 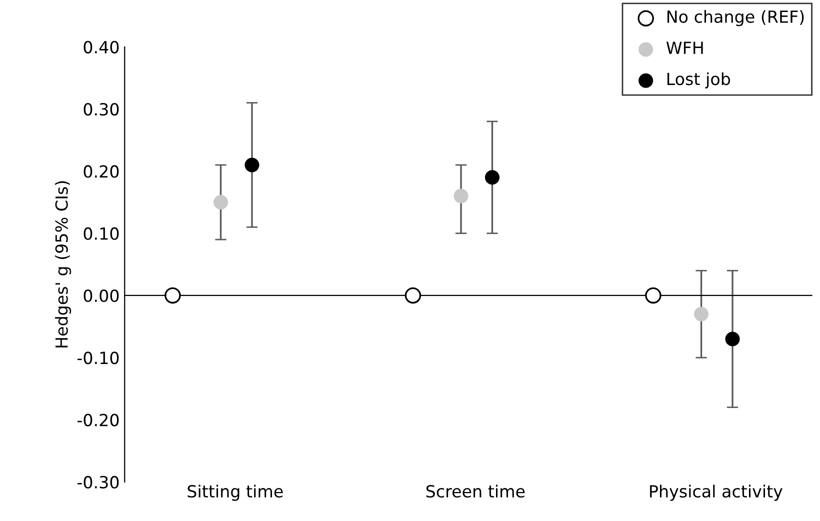 What do you see at coordinates (63, 264) in the screenshot?
I see `y-axis-title: Hedges' g (95% CIs)` at bounding box center [63, 264].